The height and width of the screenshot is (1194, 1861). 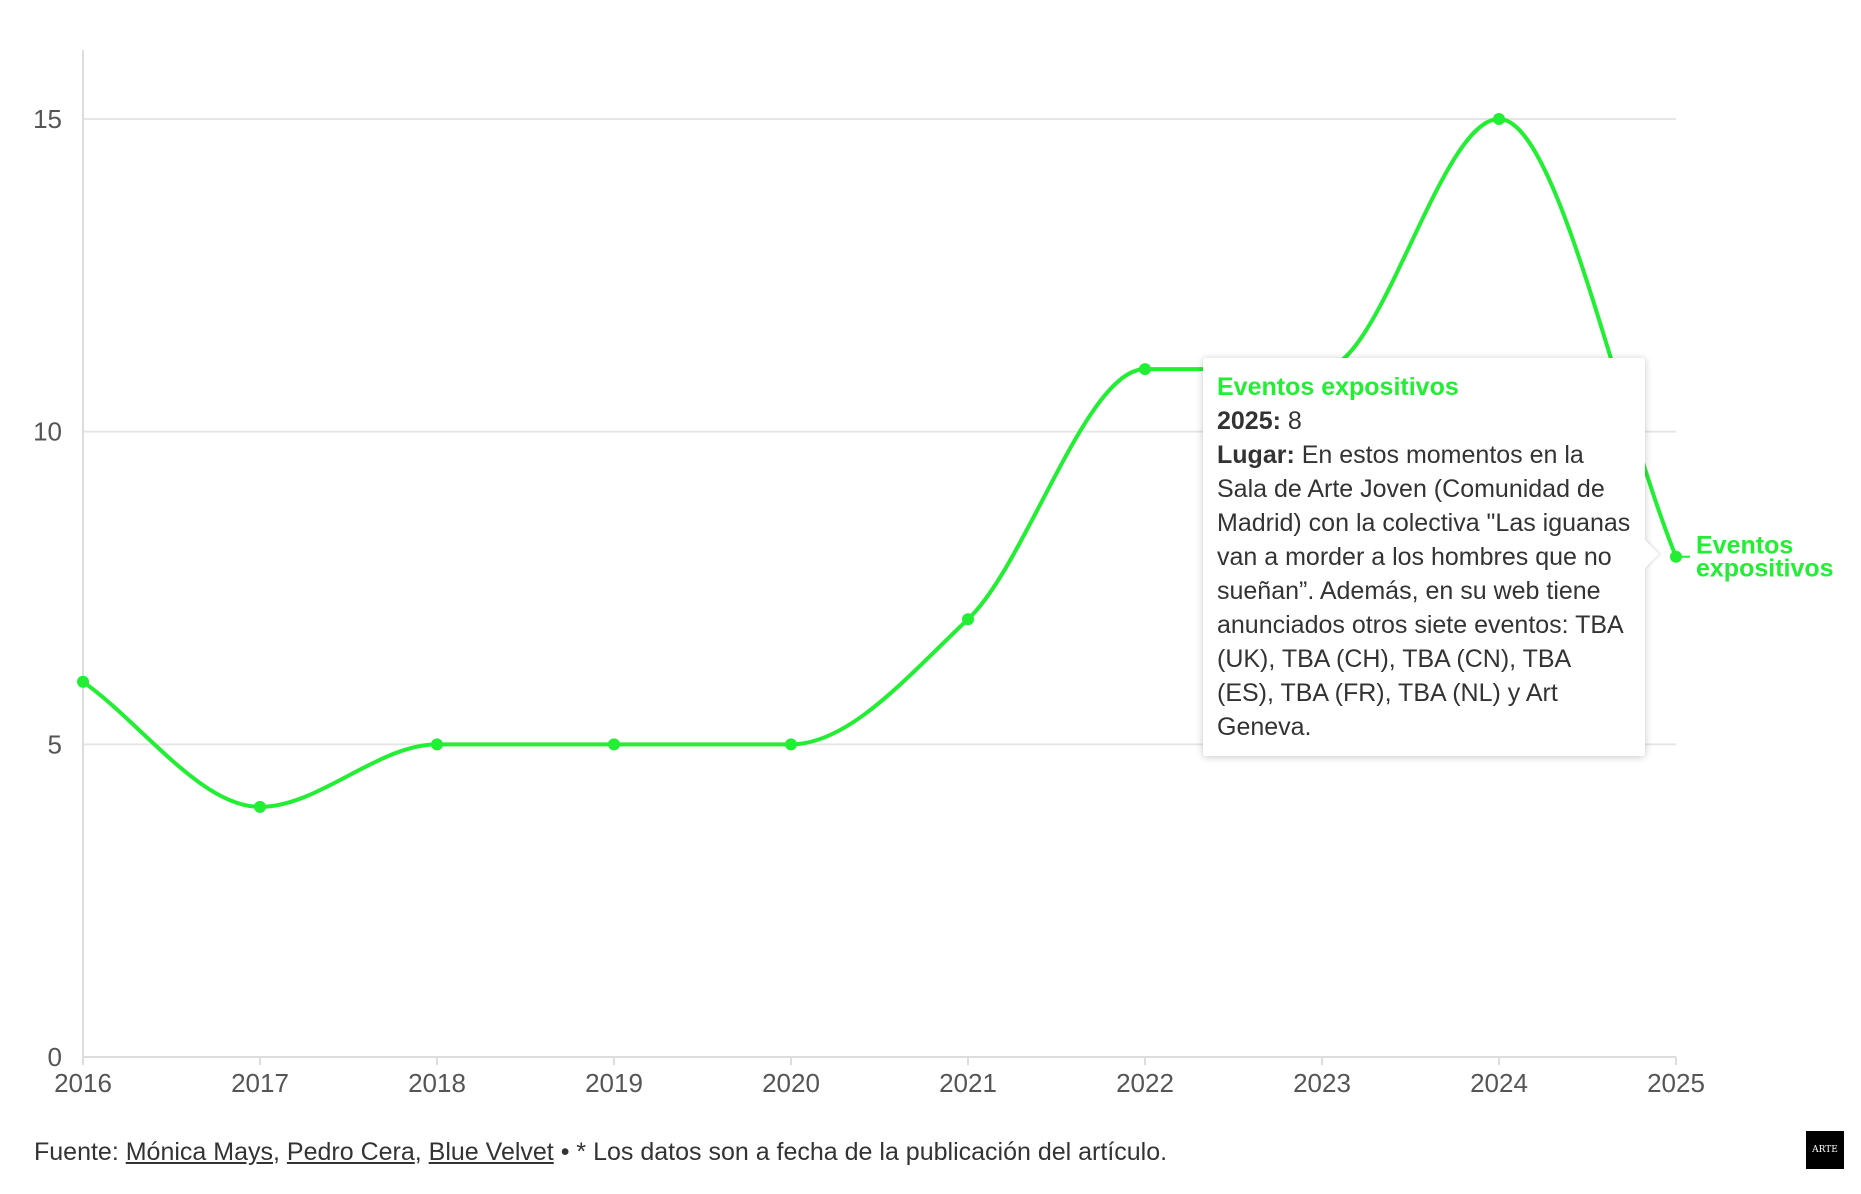 What do you see at coordinates (1338, 387) in the screenshot?
I see `tooltip-title: Eventos expositivos` at bounding box center [1338, 387].